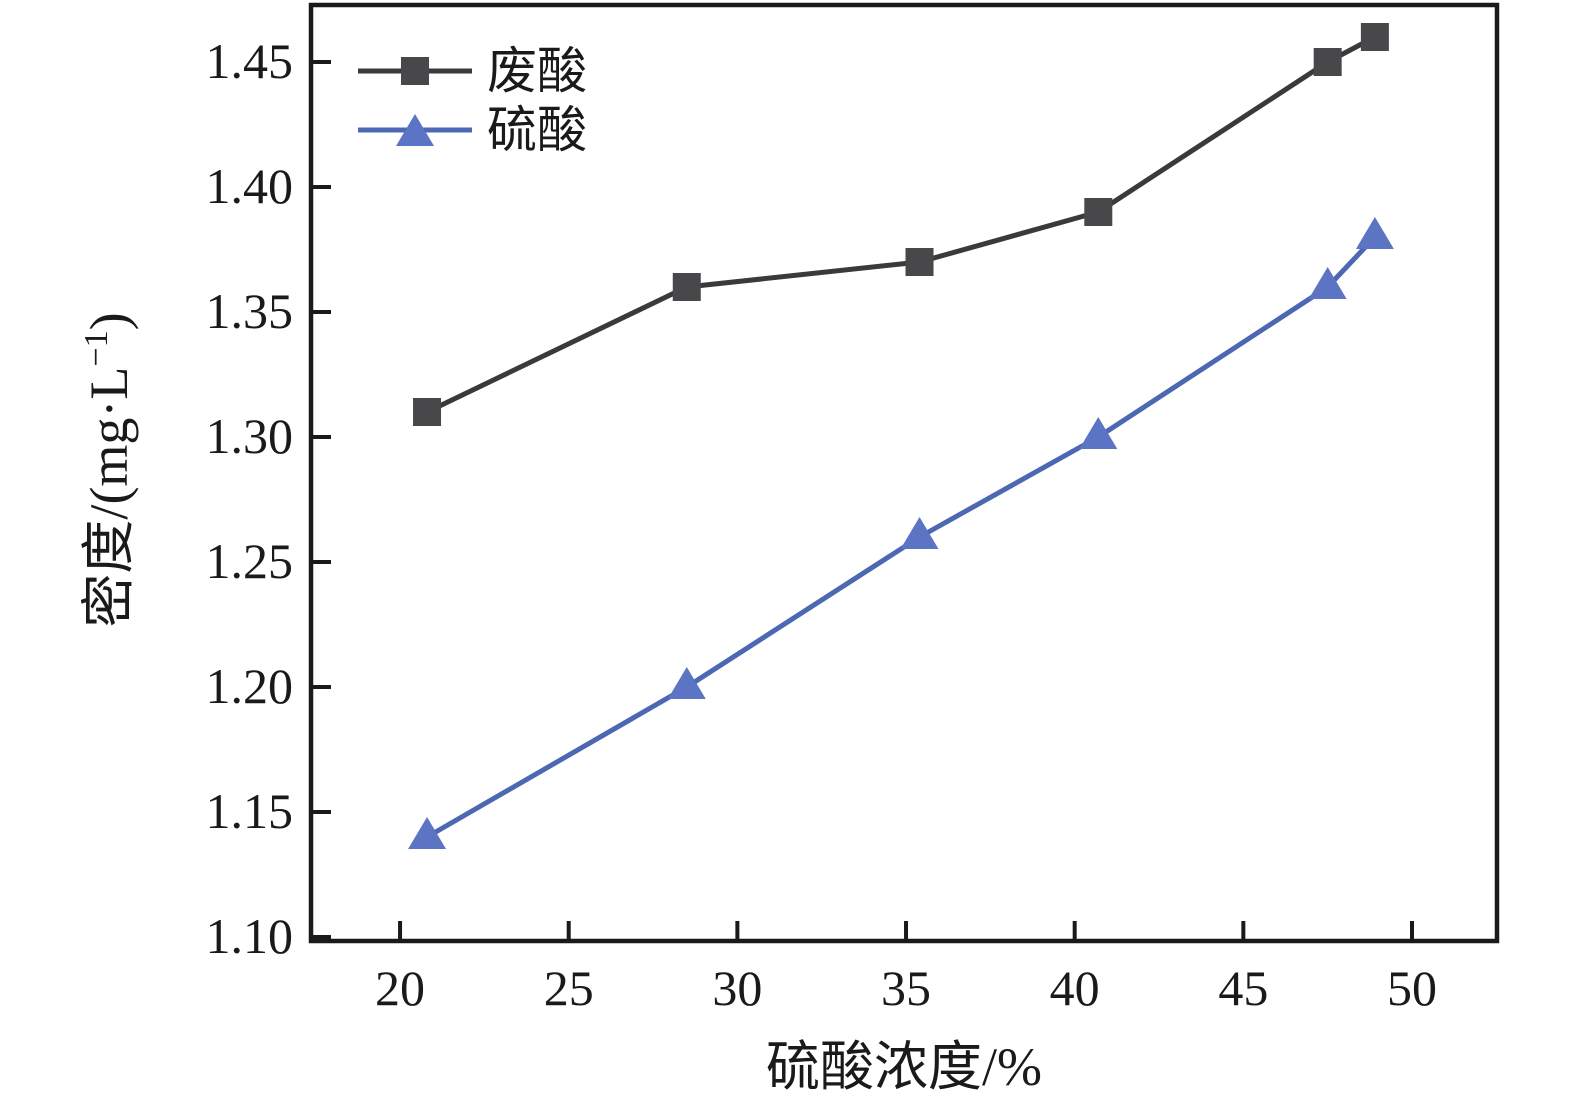 The width and height of the screenshot is (1575, 1108). I want to click on y-tick-label: 1.20, so click(250, 686).